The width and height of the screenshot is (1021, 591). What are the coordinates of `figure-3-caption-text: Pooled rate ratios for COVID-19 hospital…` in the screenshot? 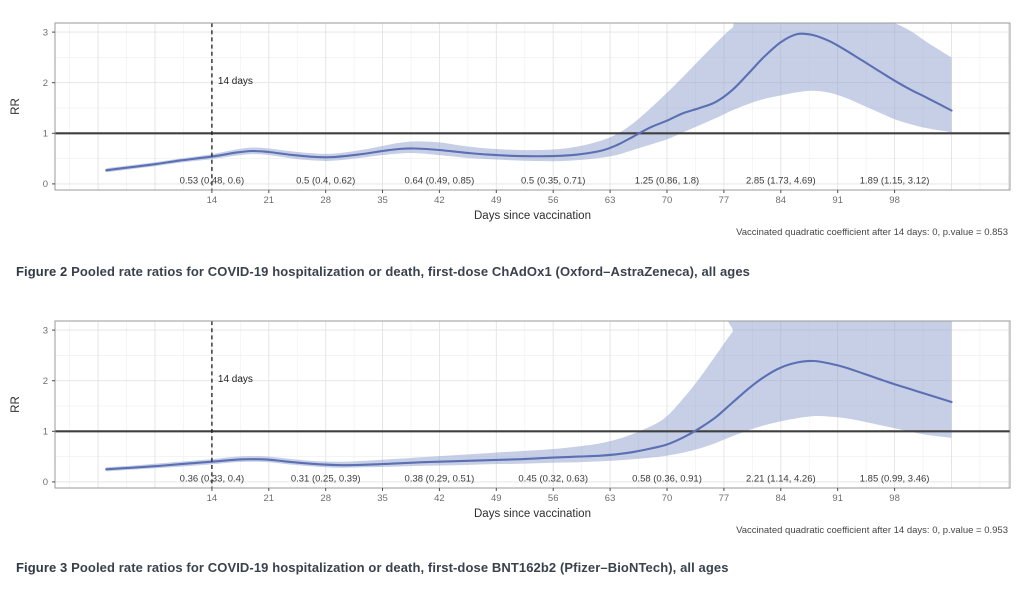 It's located at (398, 567).